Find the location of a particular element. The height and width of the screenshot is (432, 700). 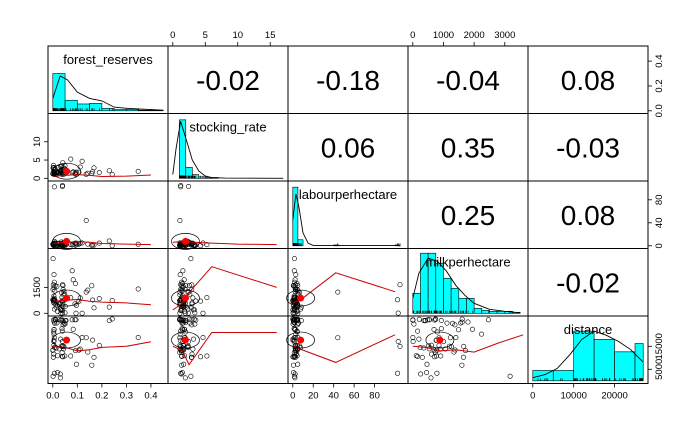

y-tick-label: 5 is located at coordinates (37, 159).